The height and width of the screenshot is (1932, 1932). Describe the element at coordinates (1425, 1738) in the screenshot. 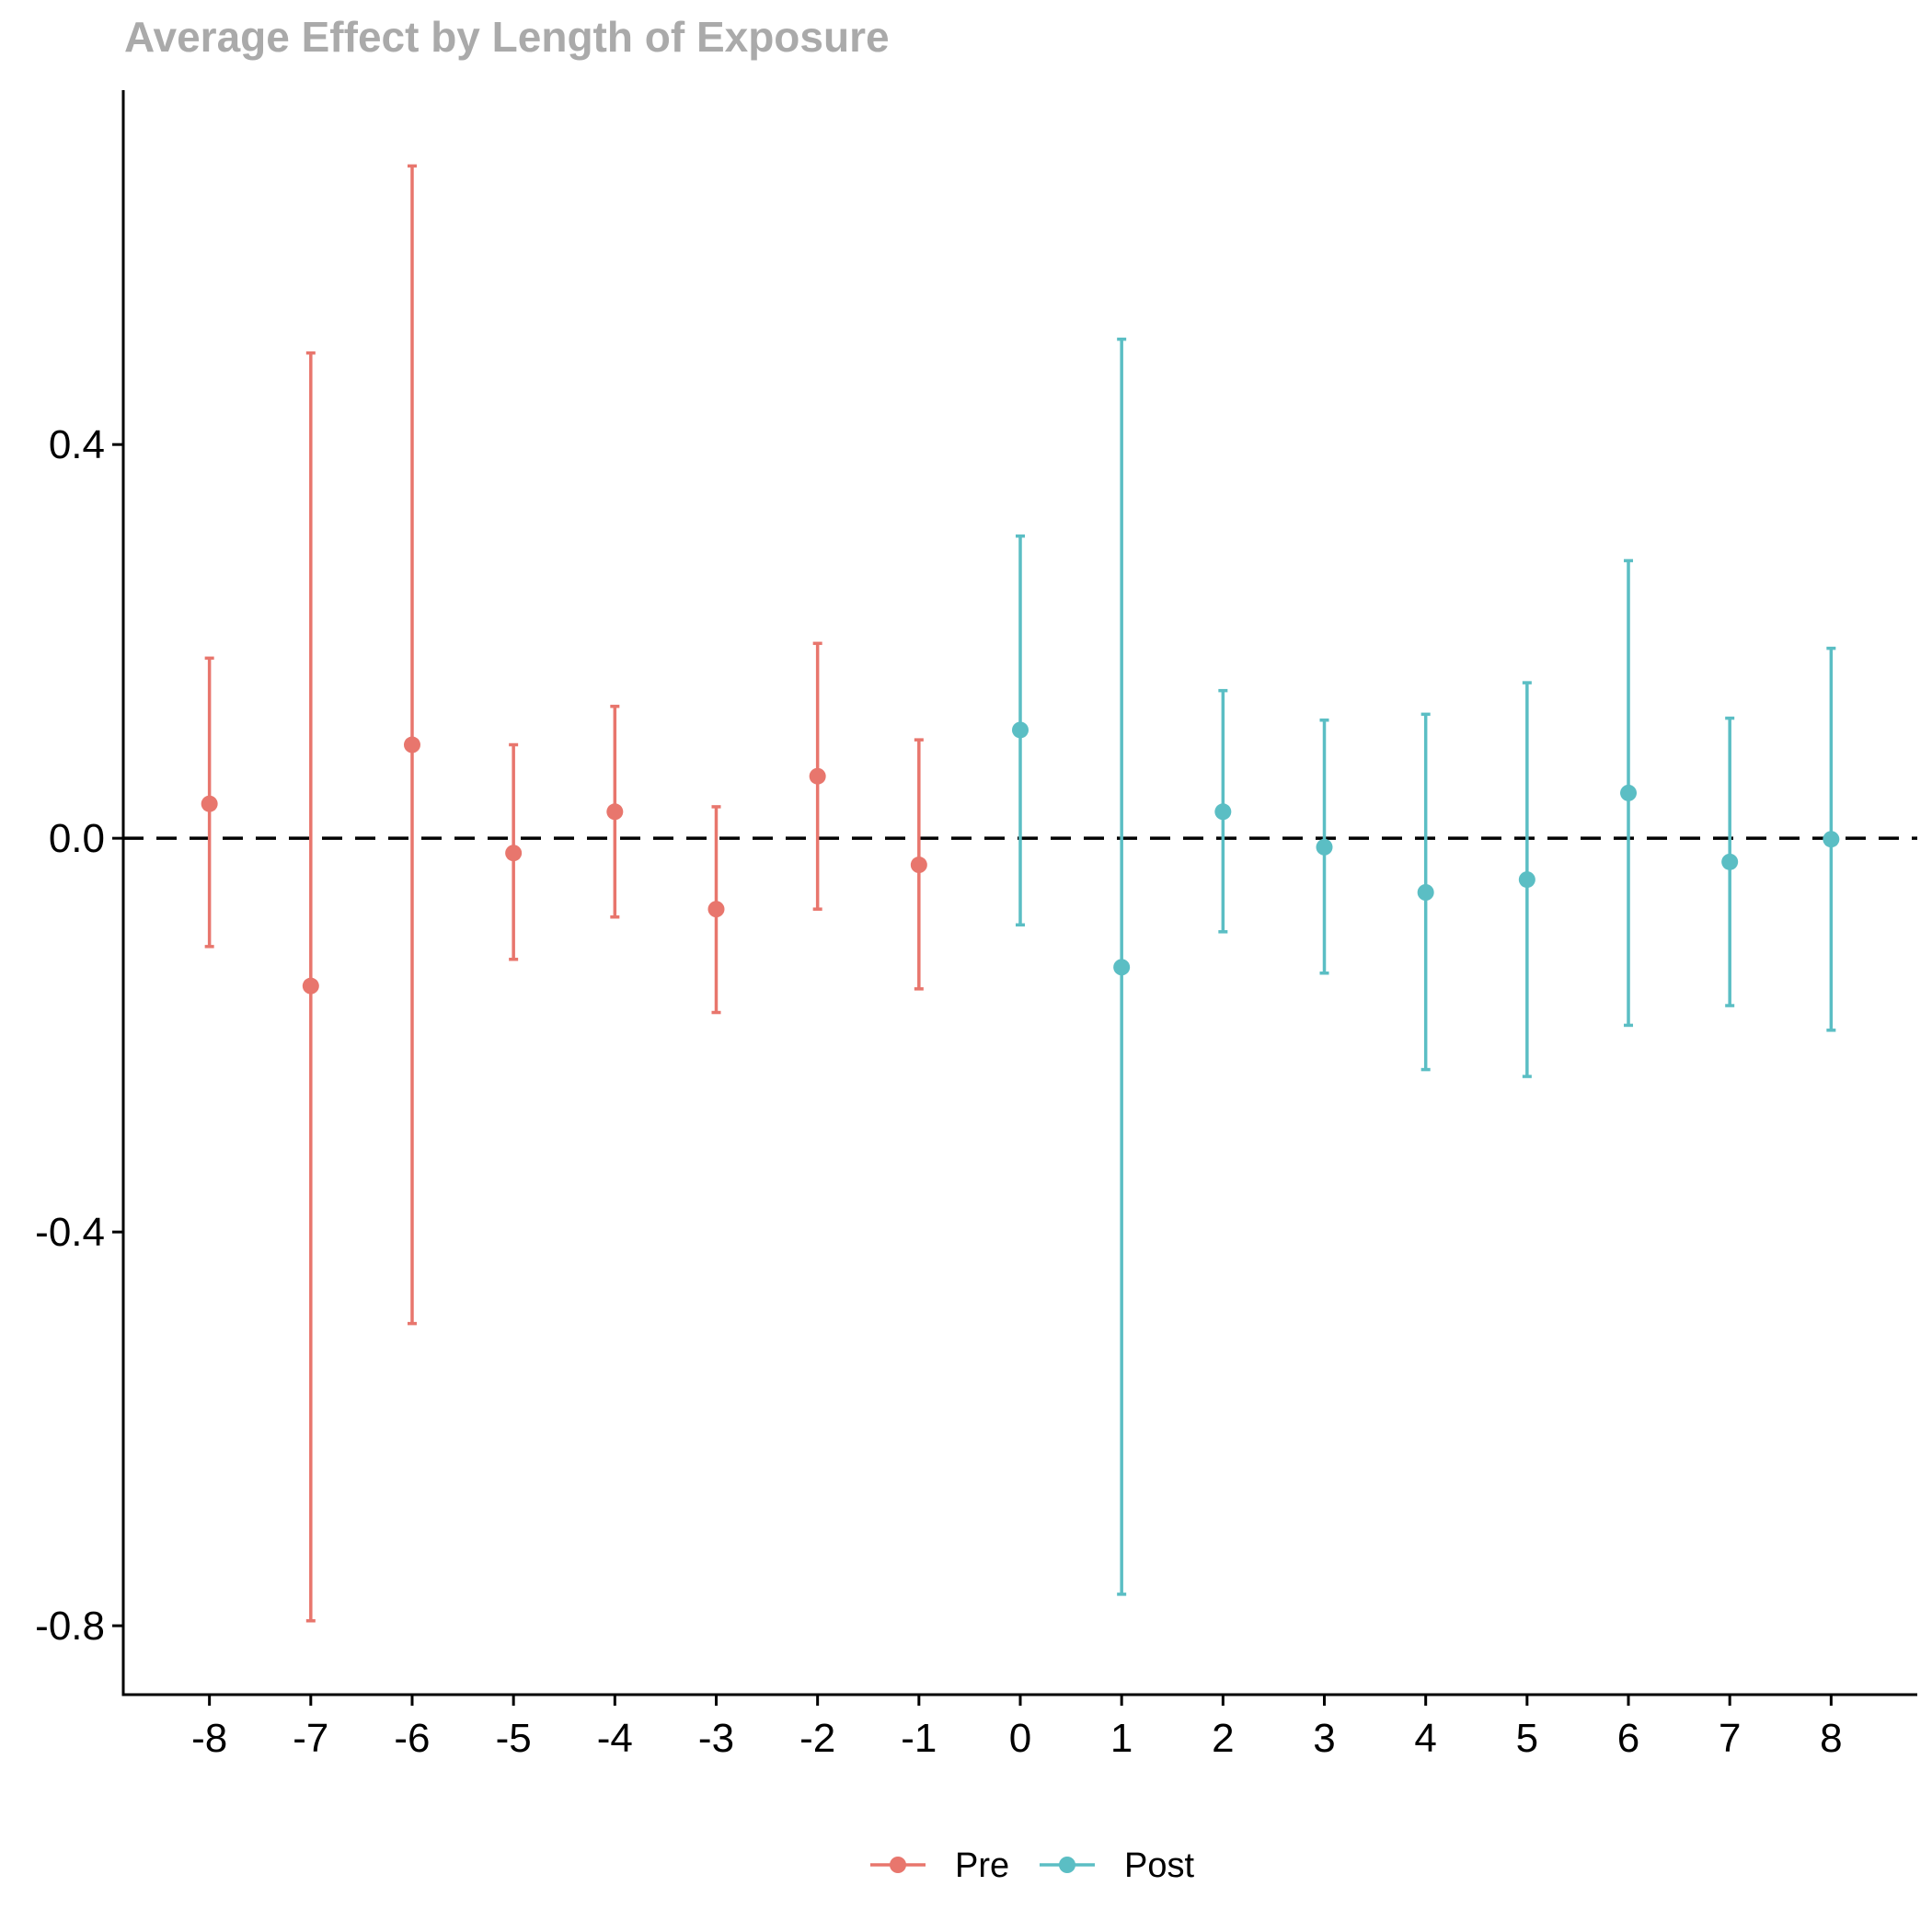

I see `x-tick-label: 4` at that location.